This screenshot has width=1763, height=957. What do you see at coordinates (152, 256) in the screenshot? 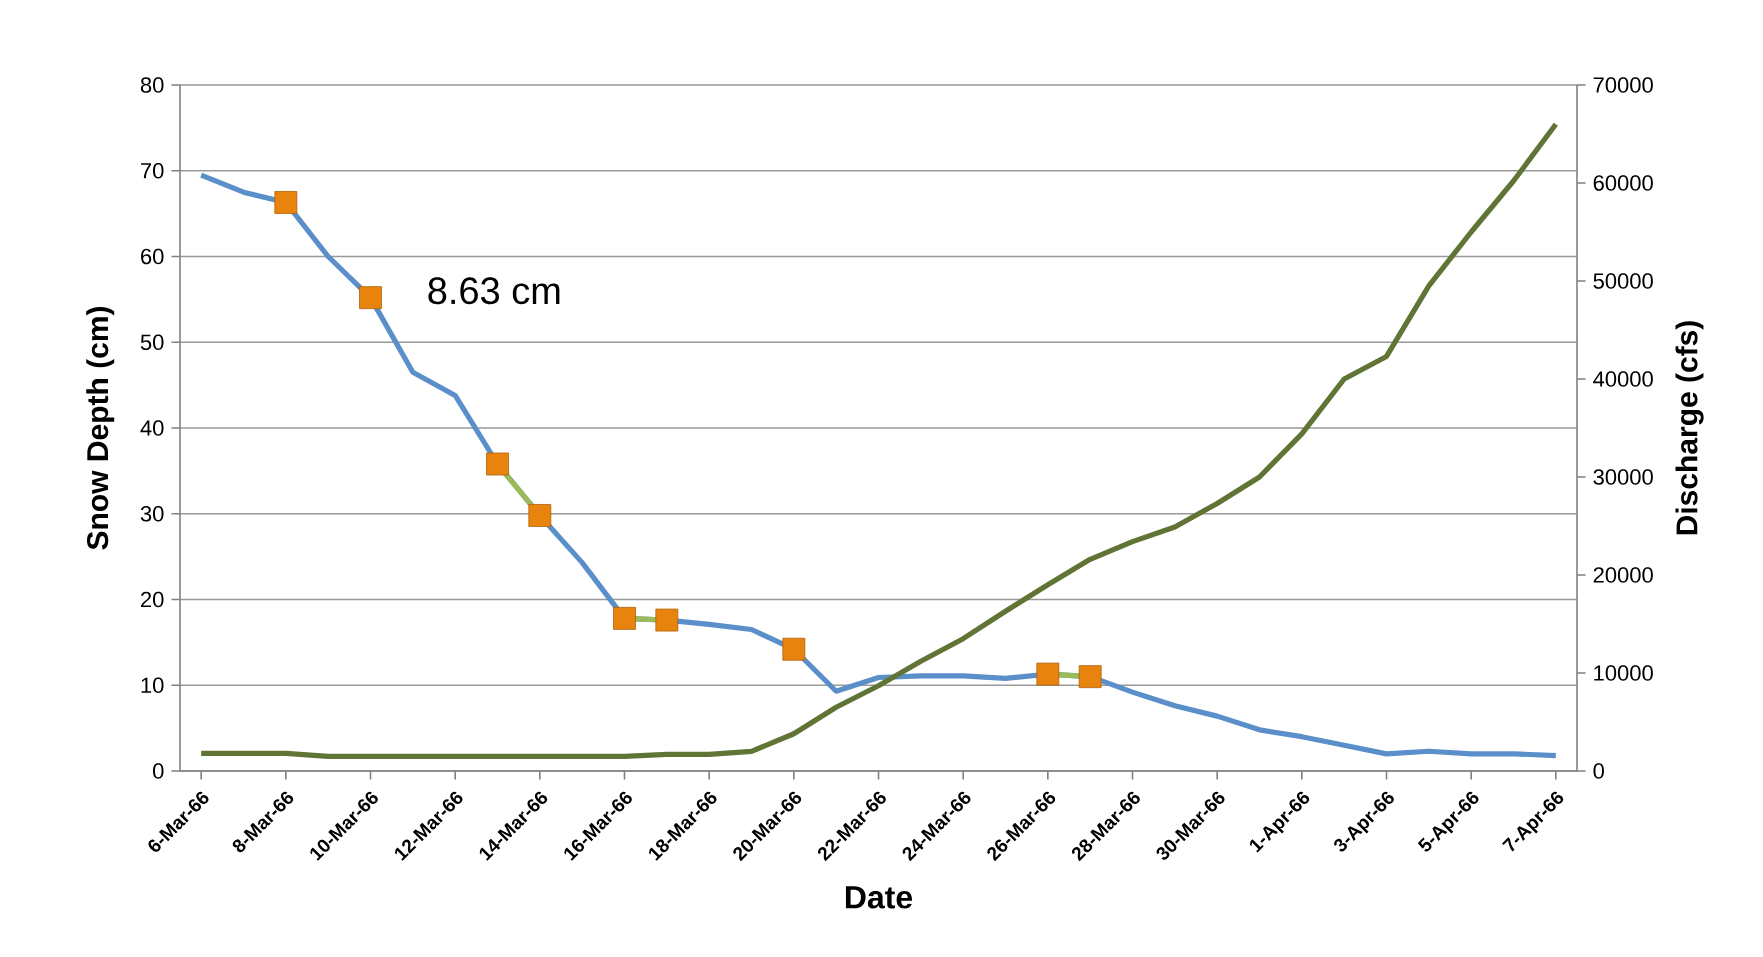
I see `y-tick-label: 60` at bounding box center [152, 256].